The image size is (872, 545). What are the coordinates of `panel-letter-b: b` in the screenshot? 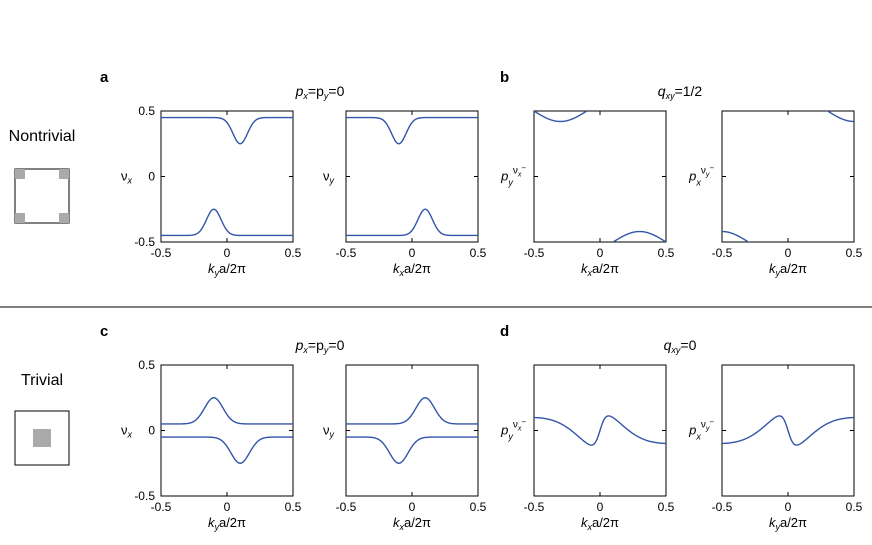 It's located at (504, 77).